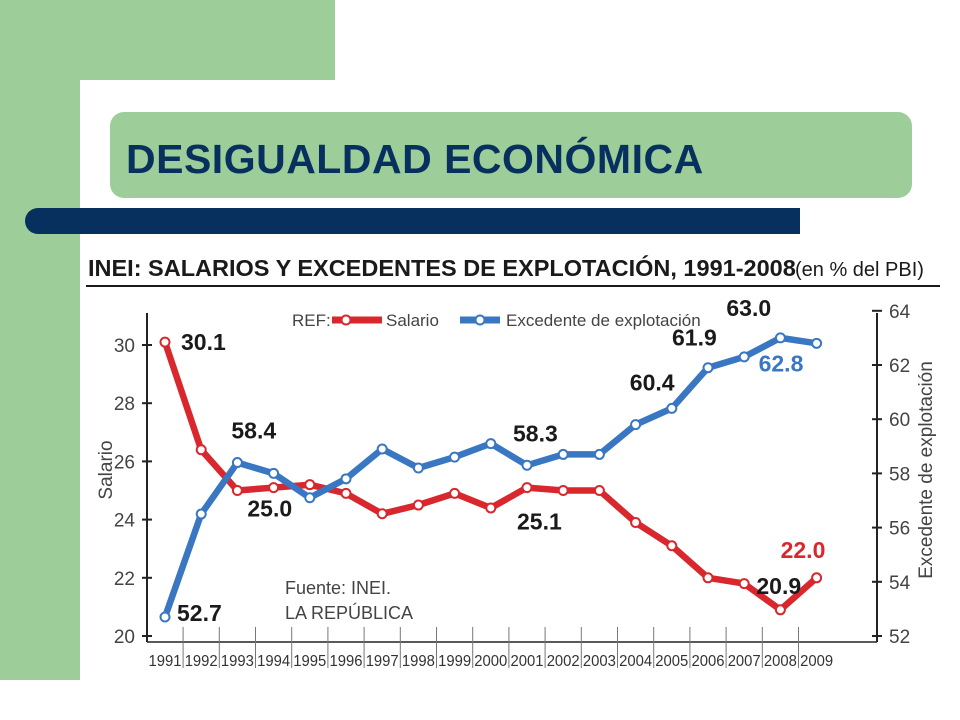 The width and height of the screenshot is (960, 720). Describe the element at coordinates (816, 661) in the screenshot. I see `x-tick-label: 2009` at that location.